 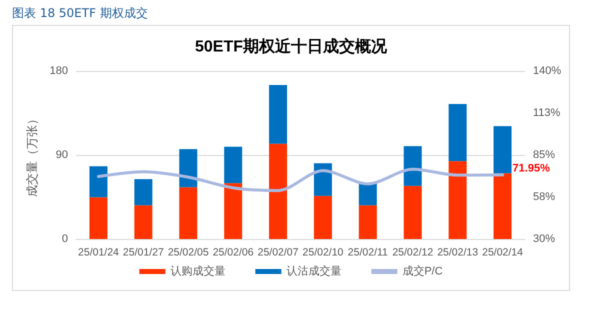 What do you see at coordinates (422, 271) in the screenshot?
I see `legend-label: 成交P/C` at bounding box center [422, 271].